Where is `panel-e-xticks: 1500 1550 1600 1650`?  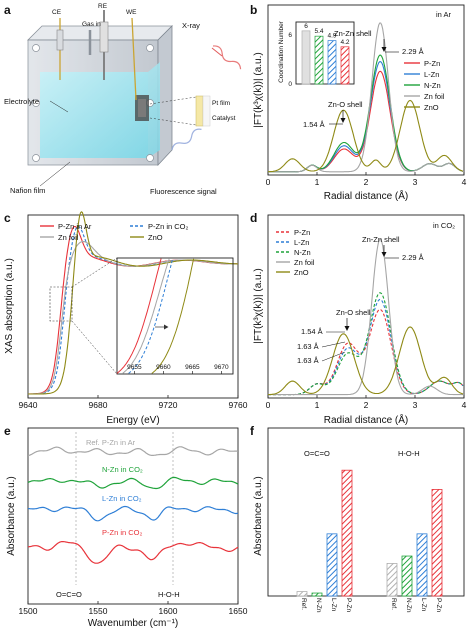 panel-e-xticks: 1500 1550 1600 1650 is located at coordinates (133, 608).